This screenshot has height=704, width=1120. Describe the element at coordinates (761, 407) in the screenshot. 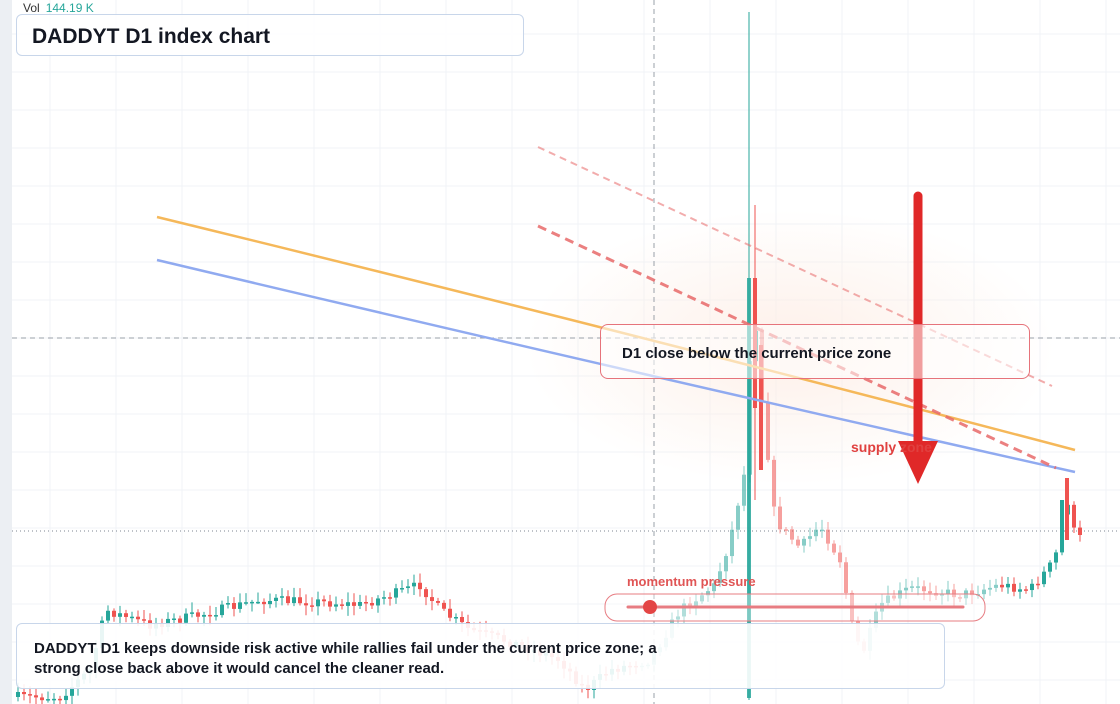

I see `spike-body` at that location.